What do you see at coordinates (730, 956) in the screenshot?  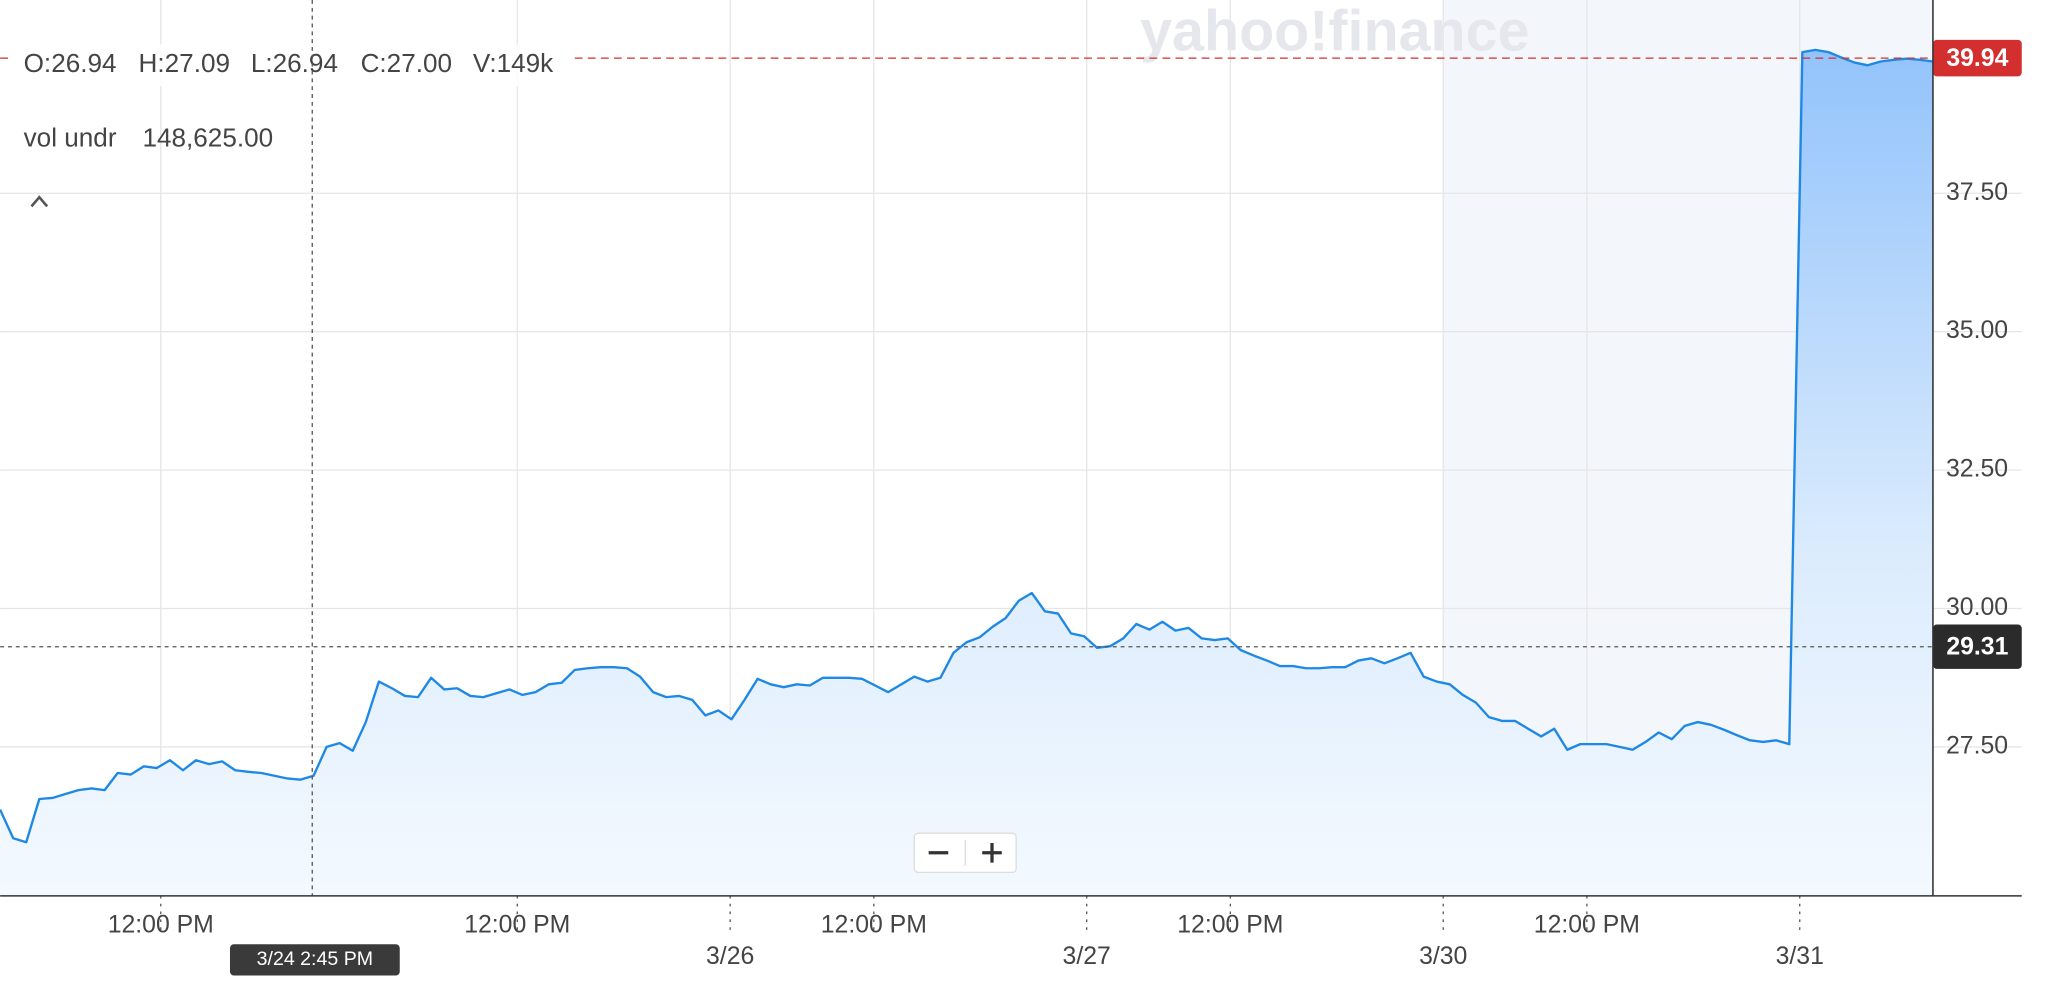 I see `x-tick-label: 3/26` at bounding box center [730, 956].